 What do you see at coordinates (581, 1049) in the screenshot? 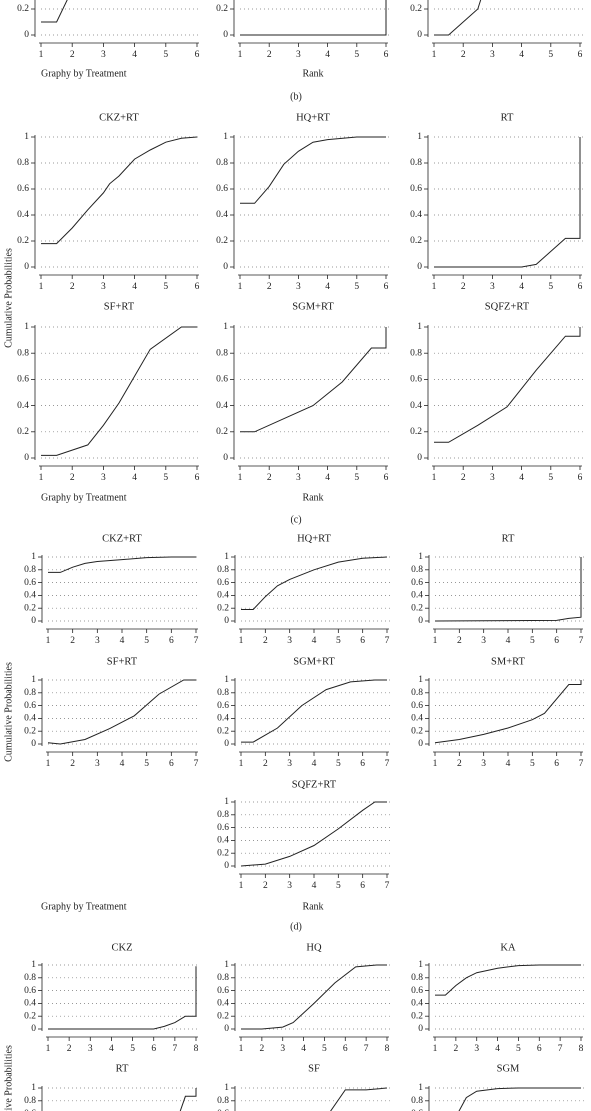
I see `x-tick-label: 8` at bounding box center [581, 1049].